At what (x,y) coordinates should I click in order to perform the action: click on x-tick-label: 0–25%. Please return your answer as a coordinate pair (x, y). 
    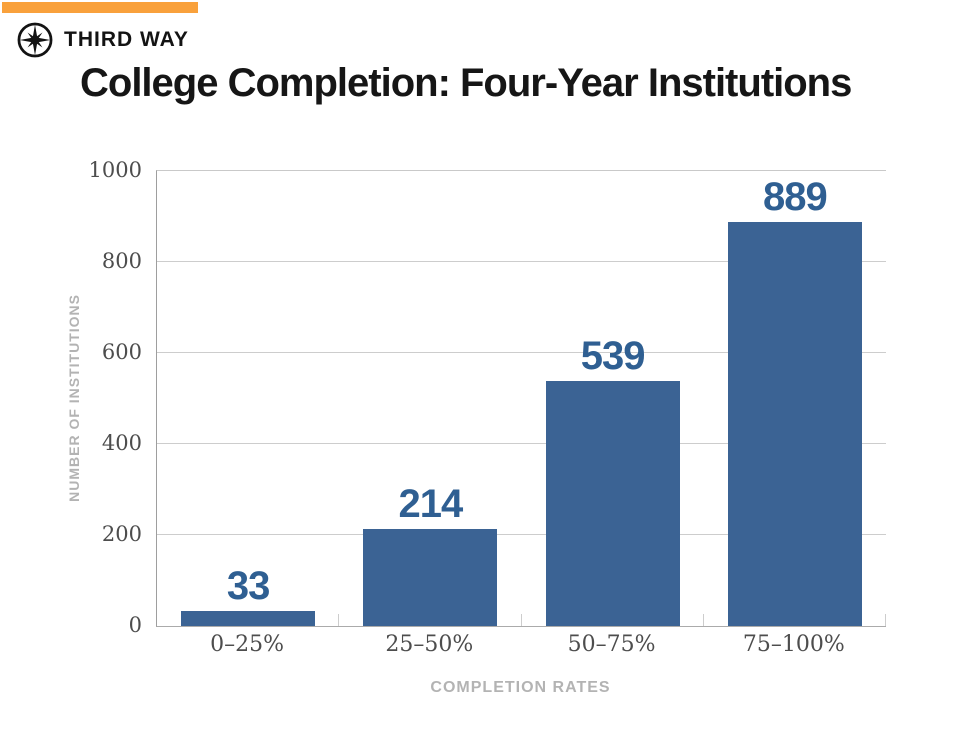
    Looking at the image, I should click on (247, 644).